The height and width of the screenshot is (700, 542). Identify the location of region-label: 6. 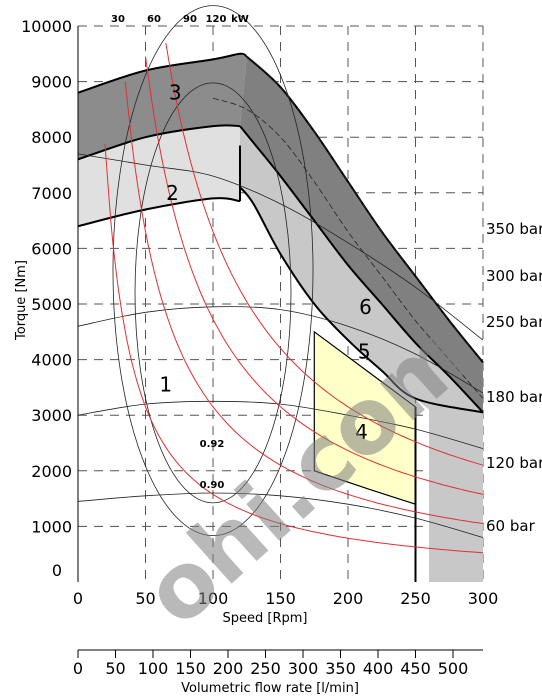
(365, 307).